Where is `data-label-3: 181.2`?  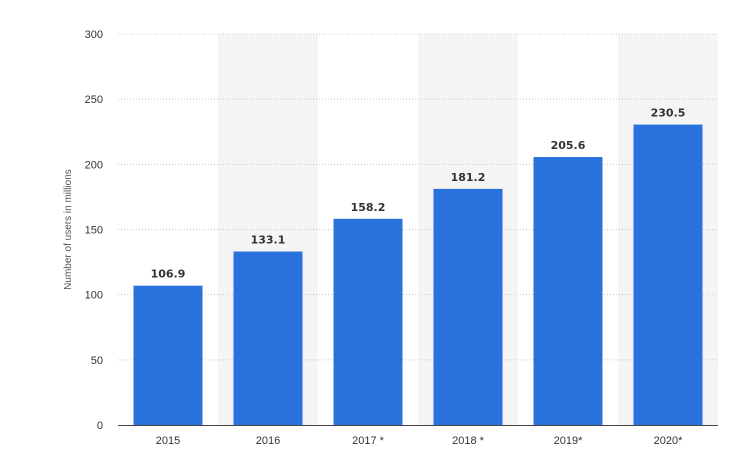 data-label-3: 181.2 is located at coordinates (468, 177).